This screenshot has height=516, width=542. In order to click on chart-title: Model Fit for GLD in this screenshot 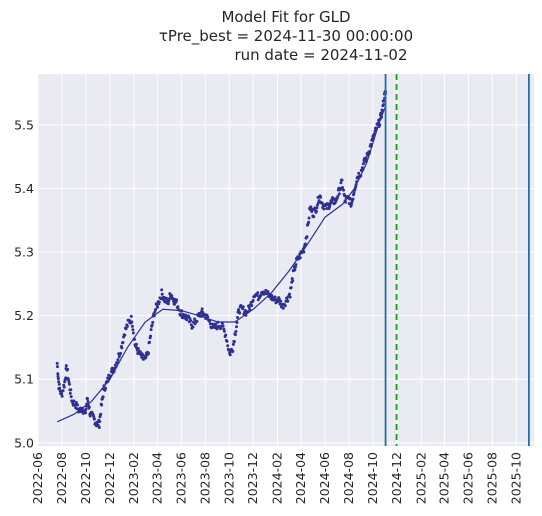, I will do `click(286, 17)`.